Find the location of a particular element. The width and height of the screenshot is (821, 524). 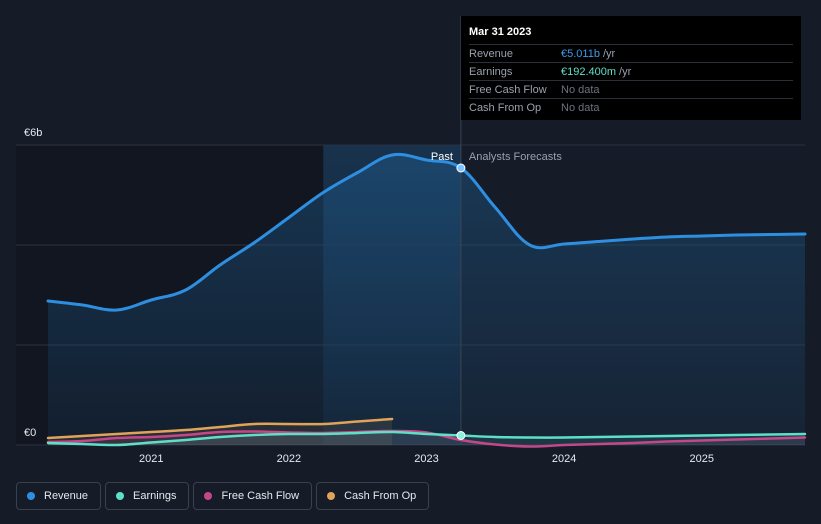

tooltip-row-revenue: Revenue €5.011b /yr is located at coordinates (631, 54).